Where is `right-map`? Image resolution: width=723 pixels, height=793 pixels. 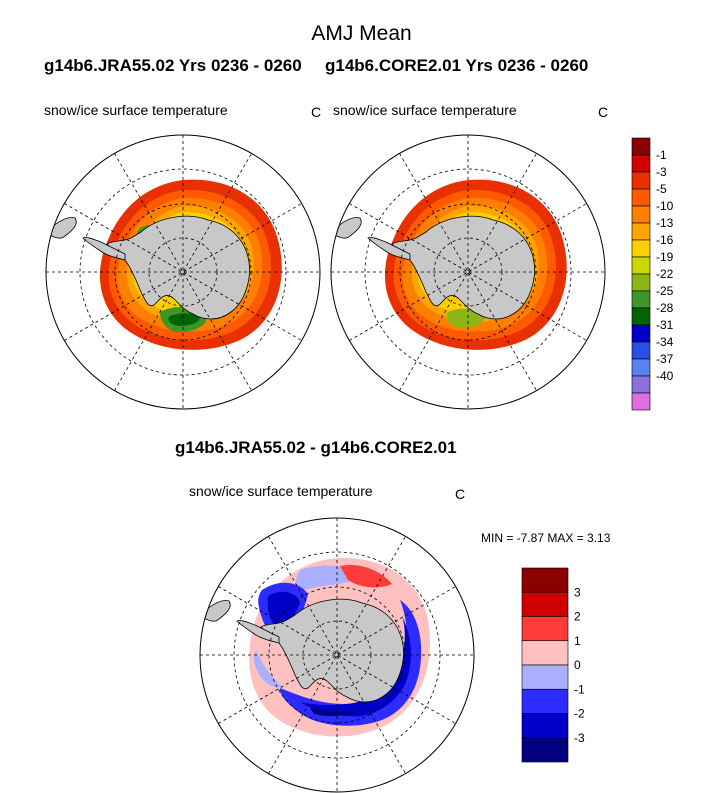
right-map is located at coordinates (468, 272).